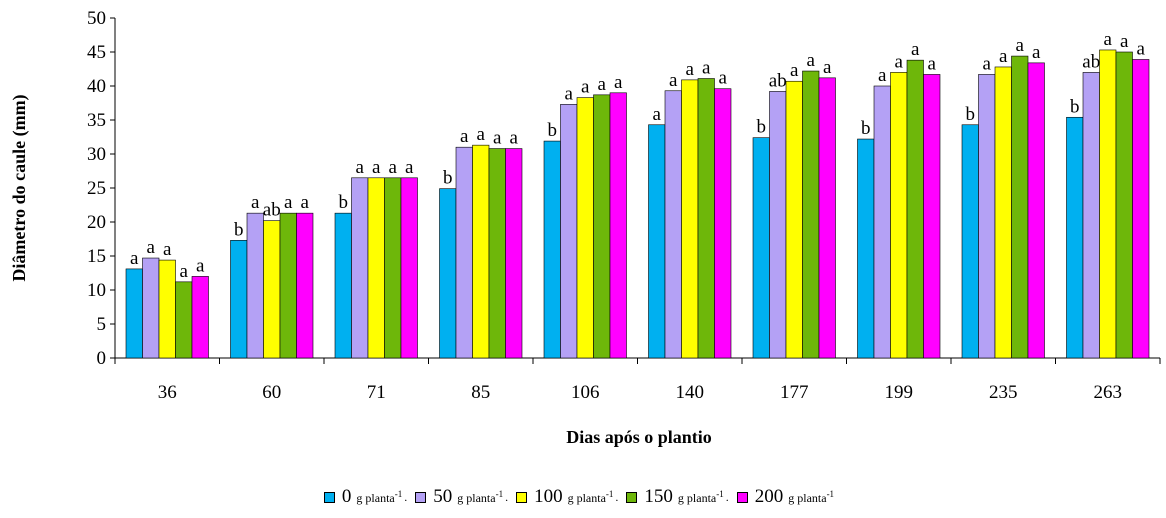  I want to click on x-axis-title: Dias após o plantio, so click(639, 437).